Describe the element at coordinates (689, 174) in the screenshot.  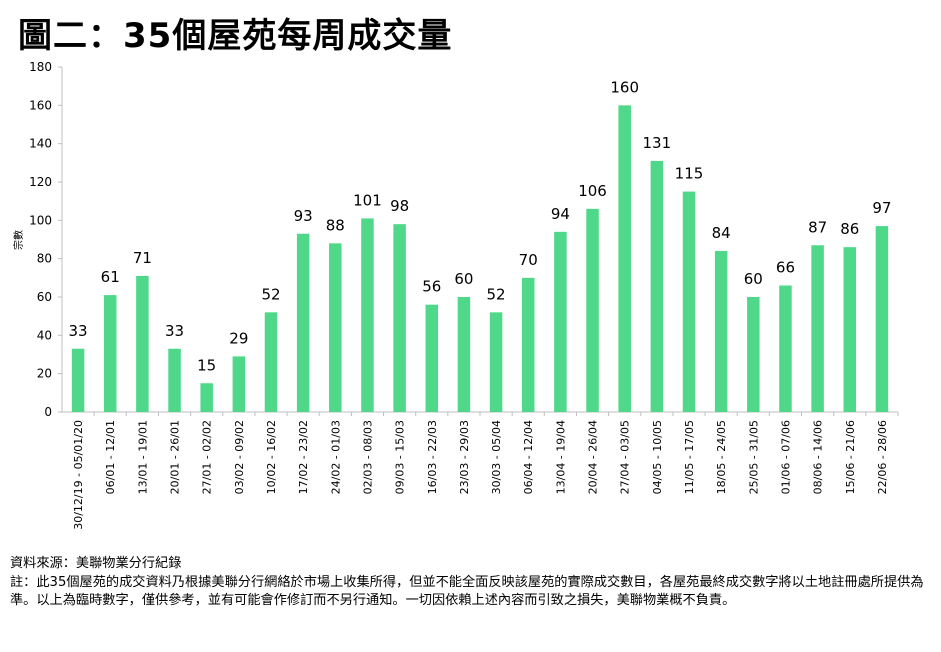
I see `data-label: 115` at that location.